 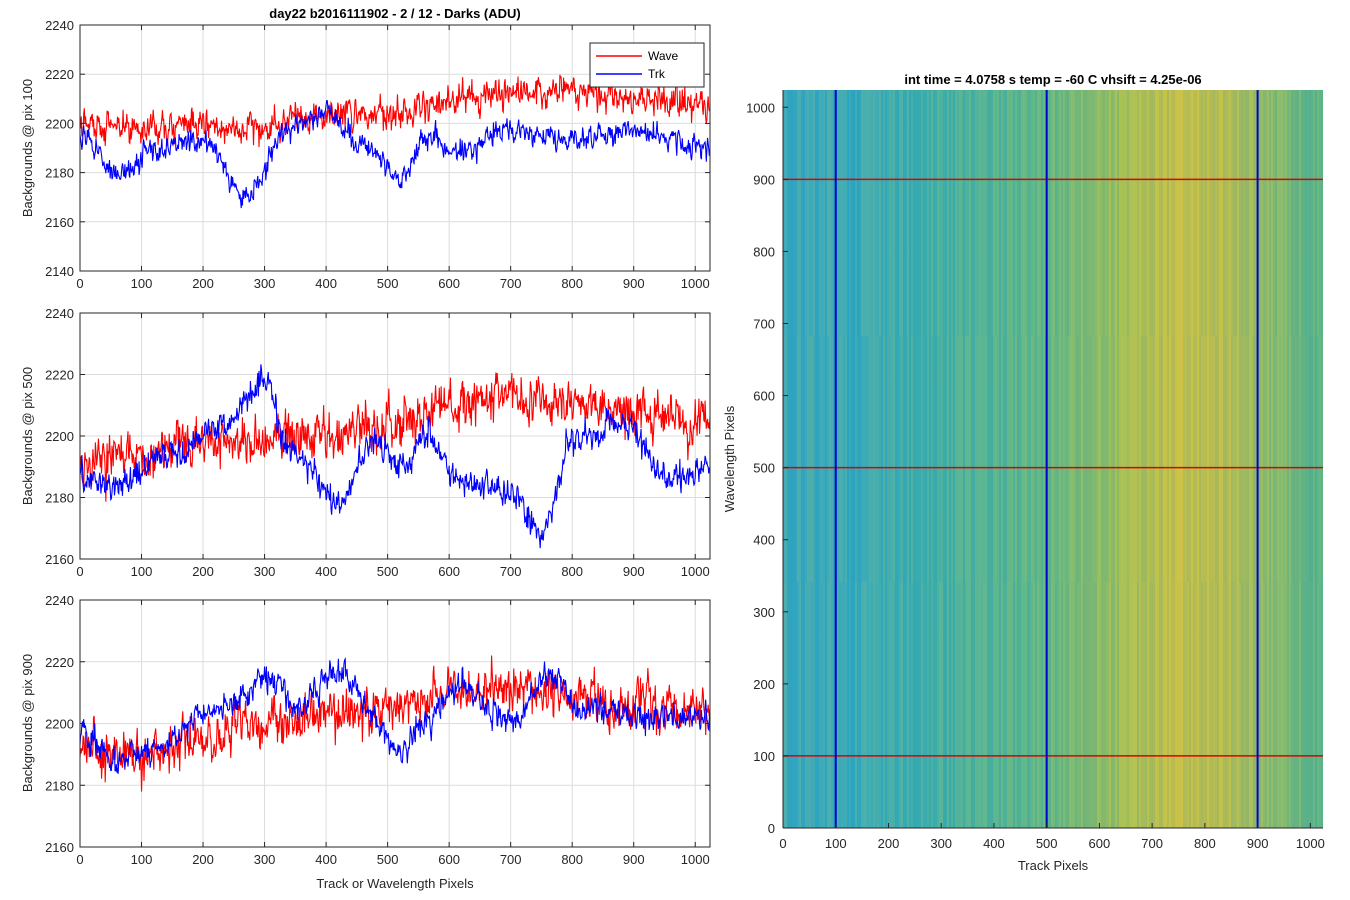 What do you see at coordinates (449, 283) in the screenshot?
I see `x-tick-label: 600` at bounding box center [449, 283].